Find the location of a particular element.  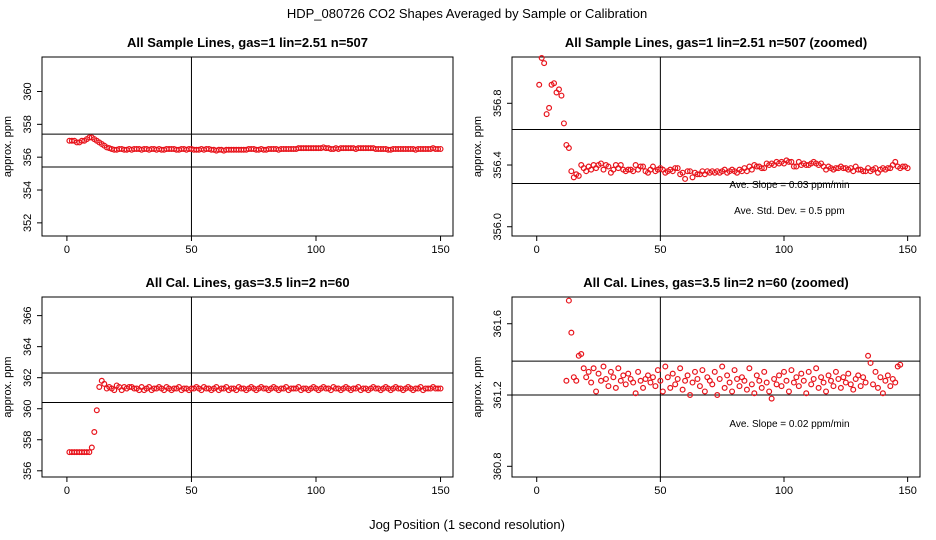

y-tick-label: 361.6 is located at coordinates (498, 324).